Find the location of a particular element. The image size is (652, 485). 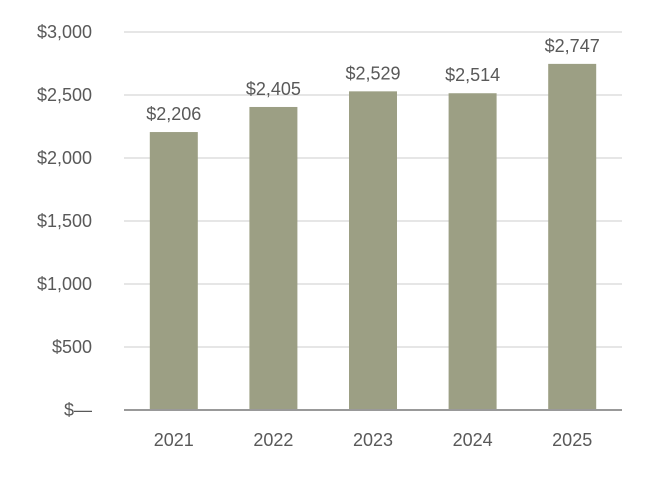

y-tick-label: $3,000 is located at coordinates (64, 32).